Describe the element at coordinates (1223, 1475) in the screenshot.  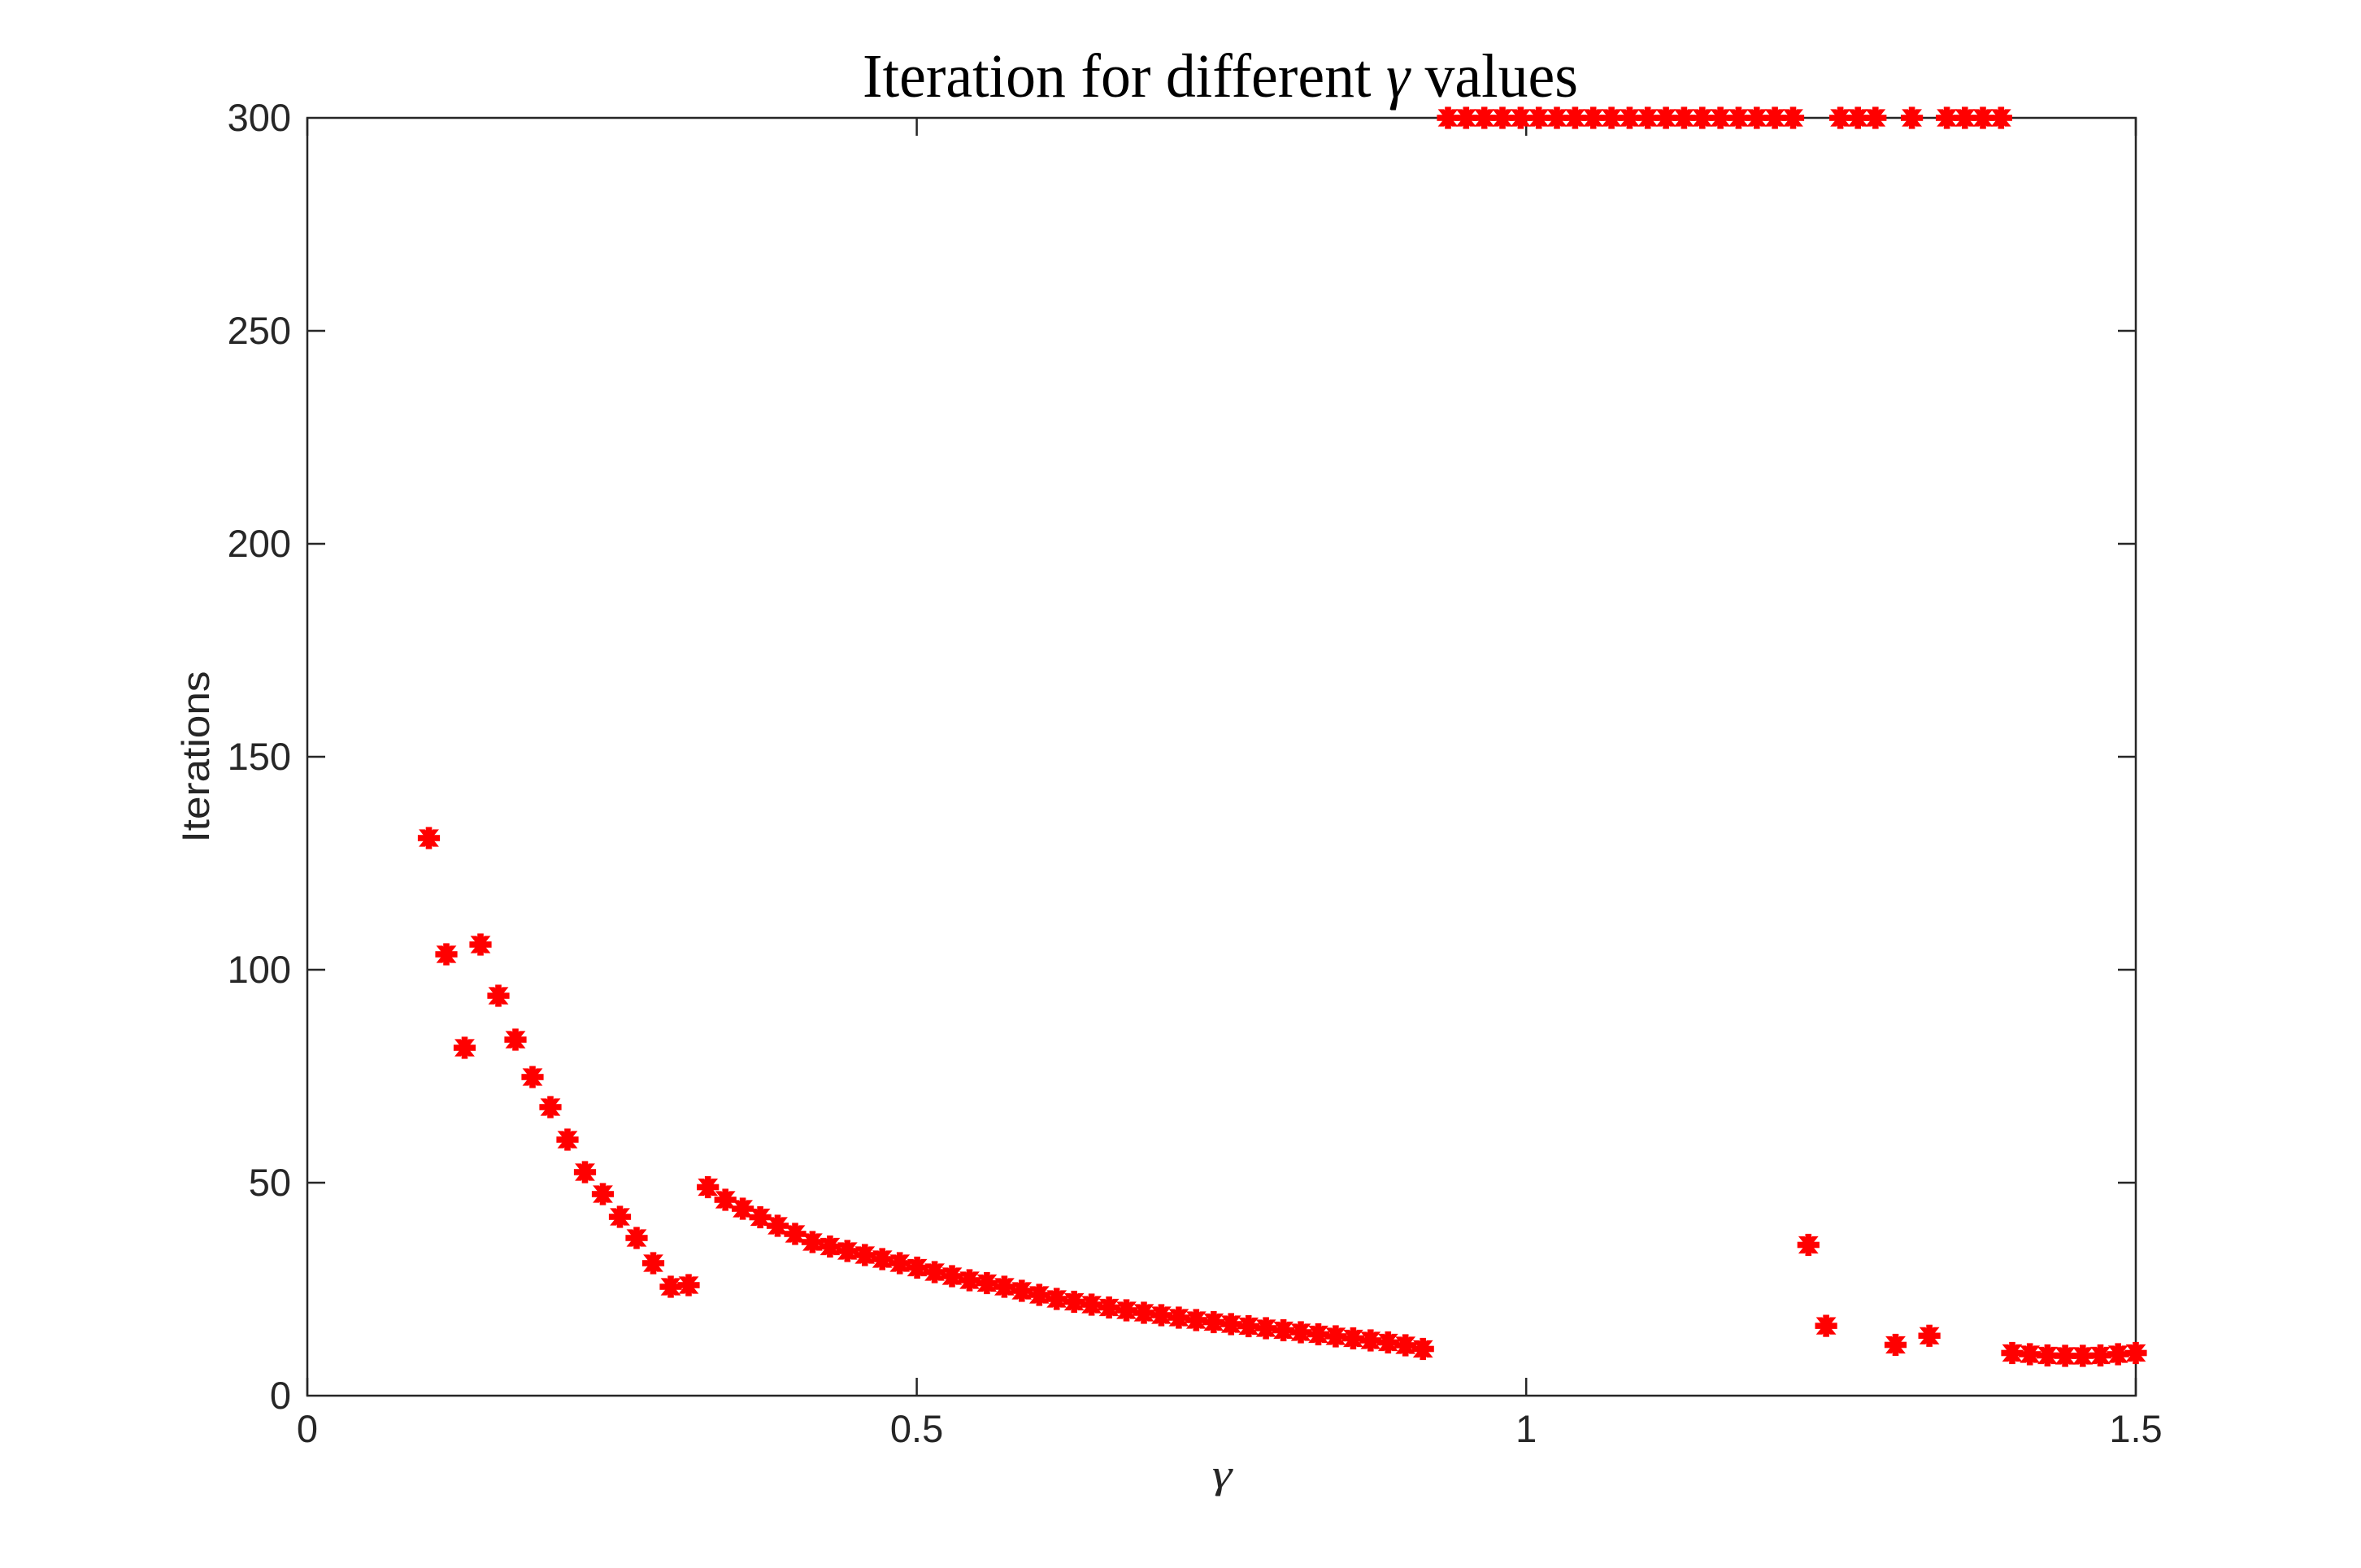
I see `svg-text: γ` at that location.